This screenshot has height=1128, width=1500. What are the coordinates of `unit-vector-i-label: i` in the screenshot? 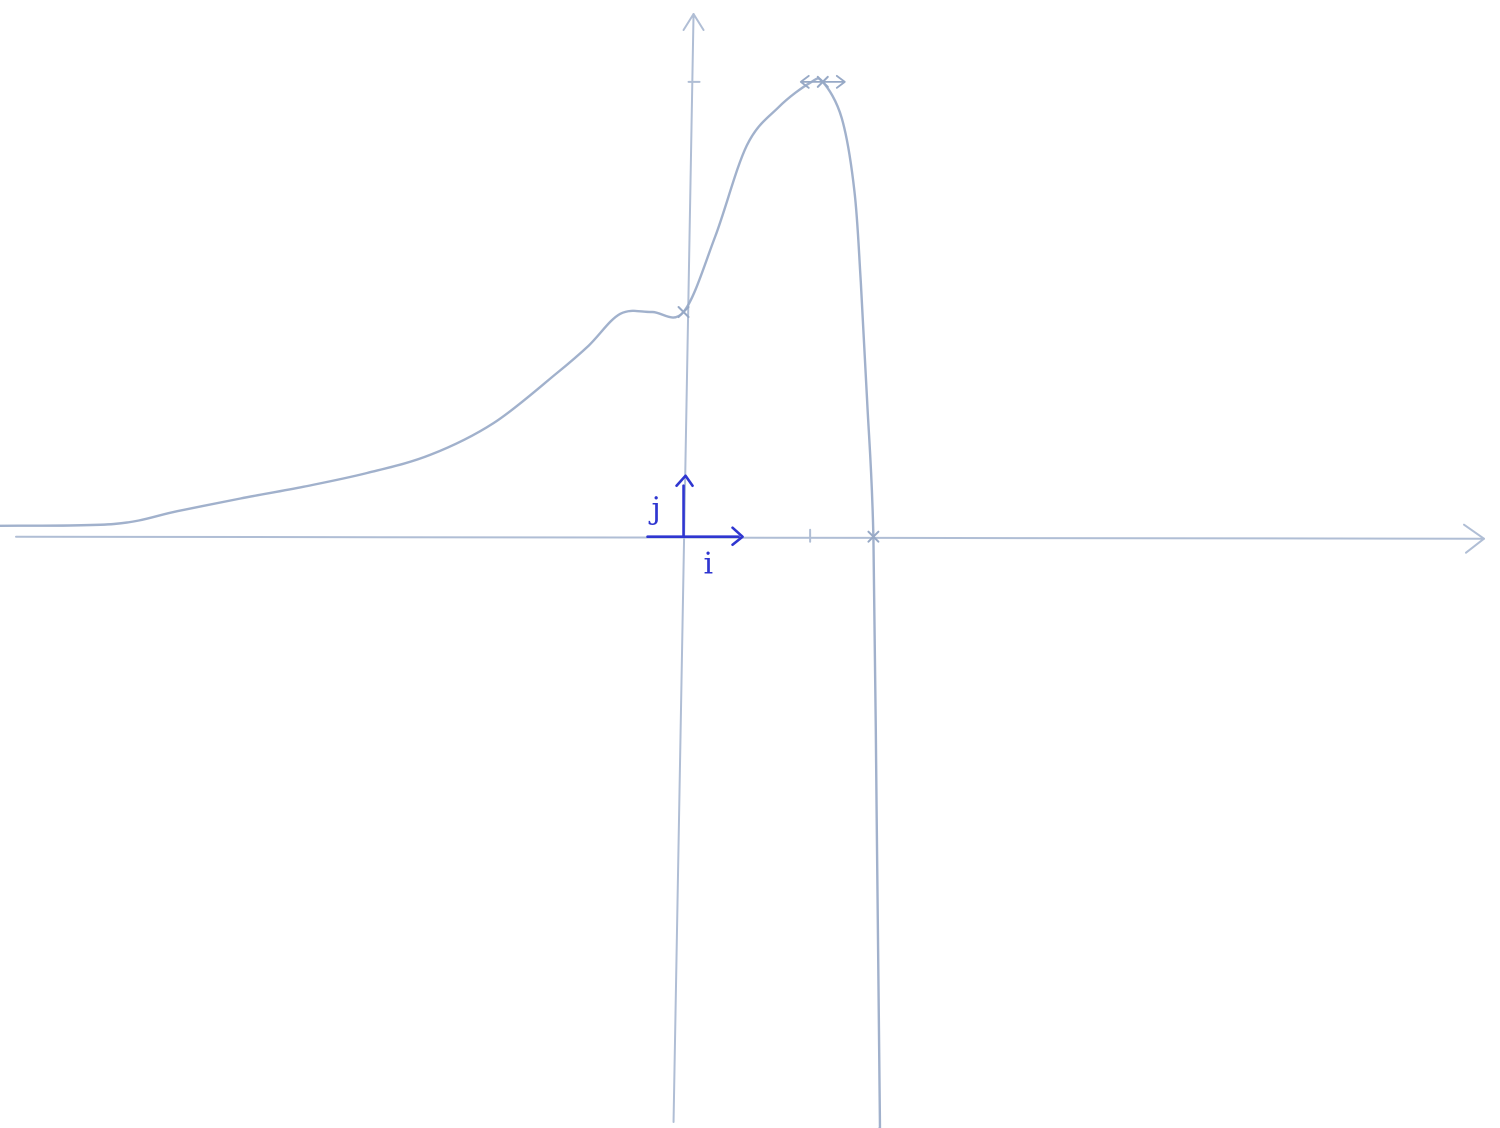 It's located at (709, 564).